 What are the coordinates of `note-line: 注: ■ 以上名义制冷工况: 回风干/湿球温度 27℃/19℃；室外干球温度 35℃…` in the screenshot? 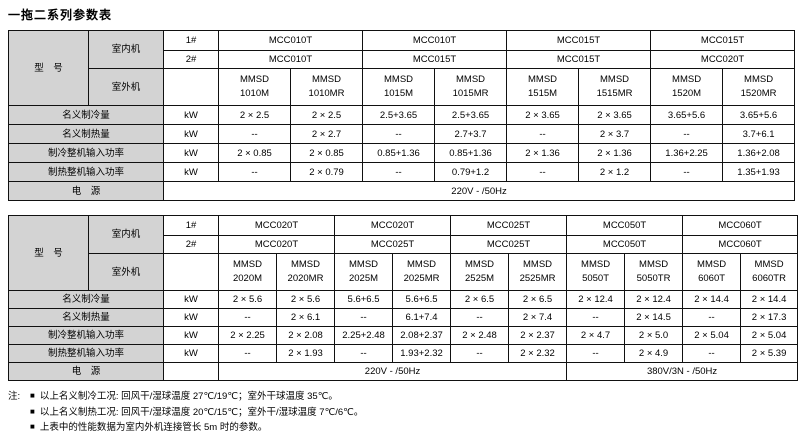 It's located at (401, 397).